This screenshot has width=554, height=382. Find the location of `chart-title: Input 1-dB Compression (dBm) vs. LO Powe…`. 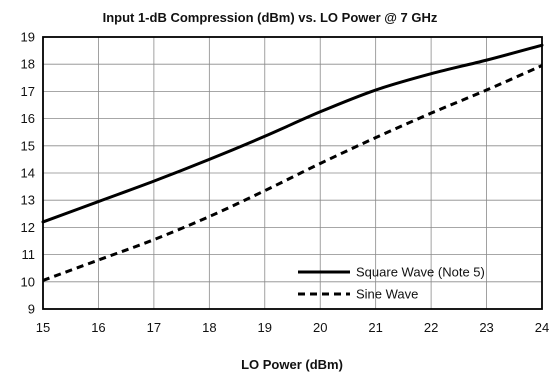

chart-title: Input 1-dB Compression (dBm) vs. LO Powe… is located at coordinates (270, 17).